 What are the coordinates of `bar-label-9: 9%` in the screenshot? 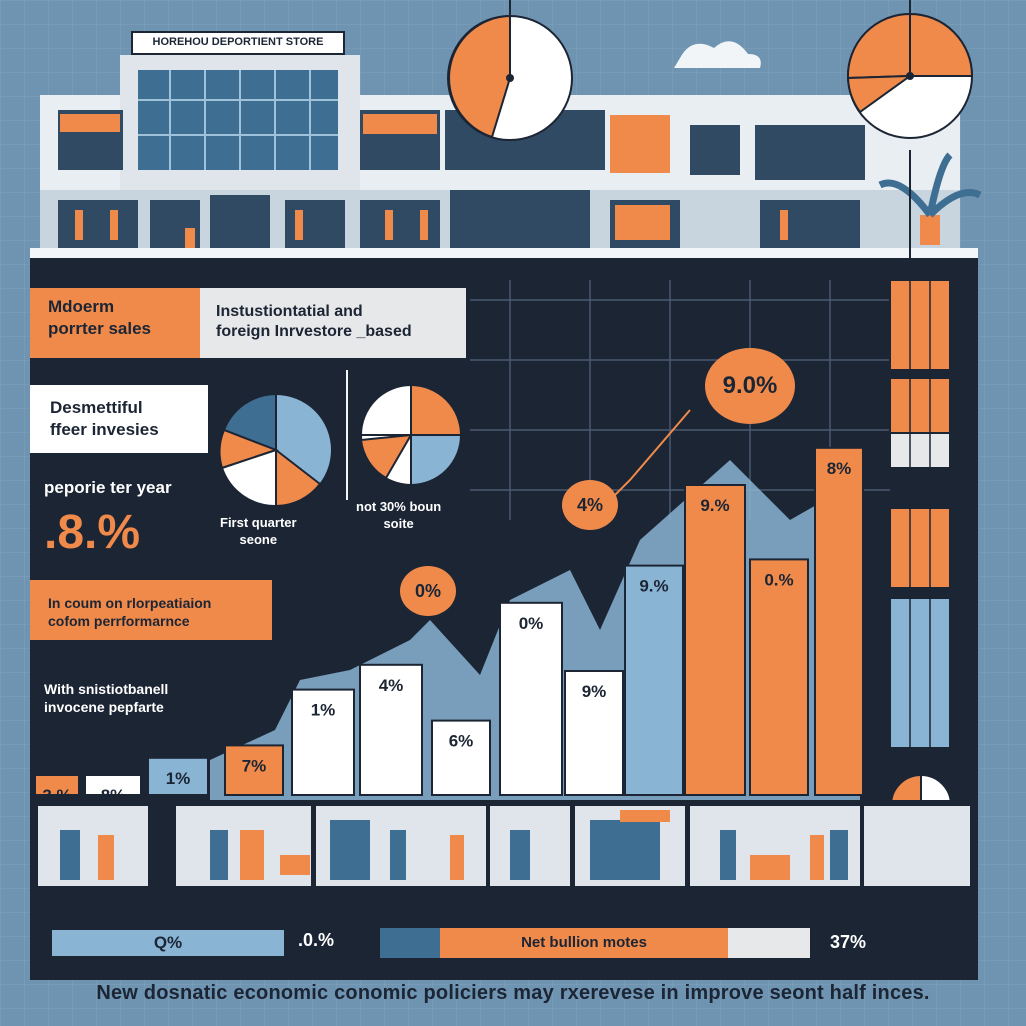 It's located at (594, 691).